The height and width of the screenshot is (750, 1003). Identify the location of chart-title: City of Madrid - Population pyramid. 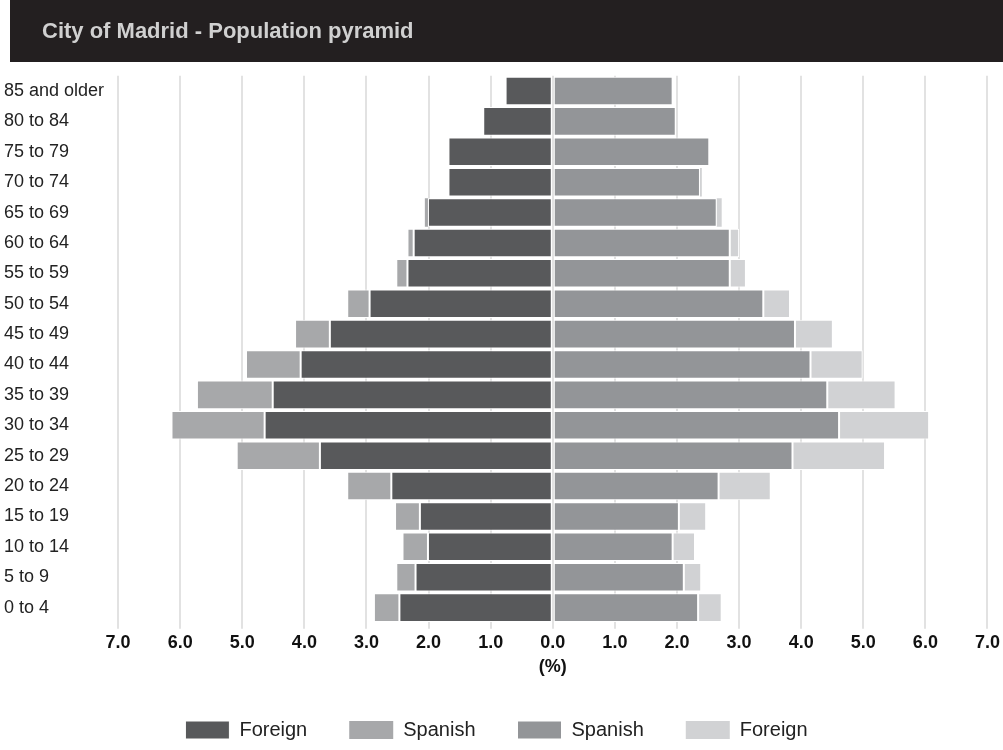
(506, 31).